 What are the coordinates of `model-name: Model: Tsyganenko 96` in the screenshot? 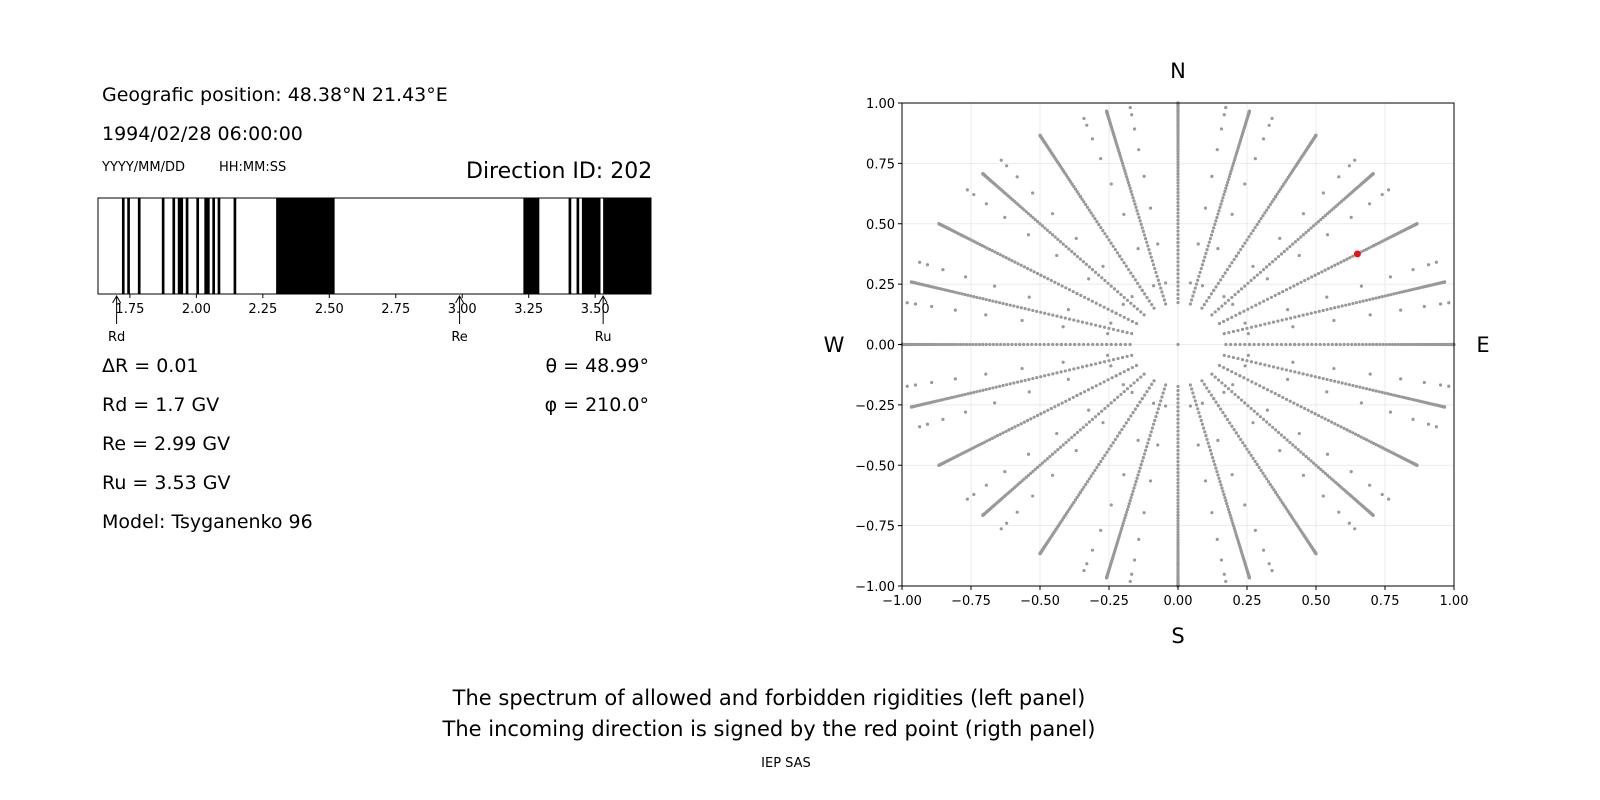 It's located at (207, 522).